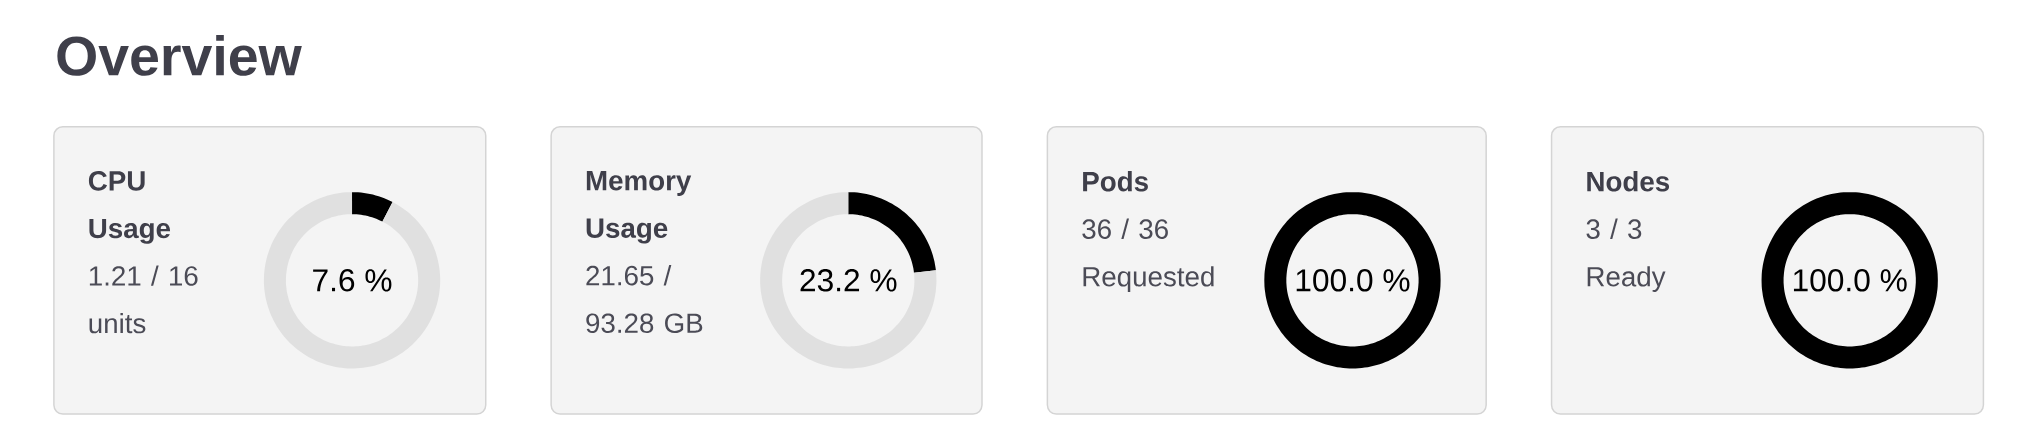 The image size is (2028, 442). Describe the element at coordinates (1115, 181) in the screenshot. I see `chart-title: Pods` at that location.